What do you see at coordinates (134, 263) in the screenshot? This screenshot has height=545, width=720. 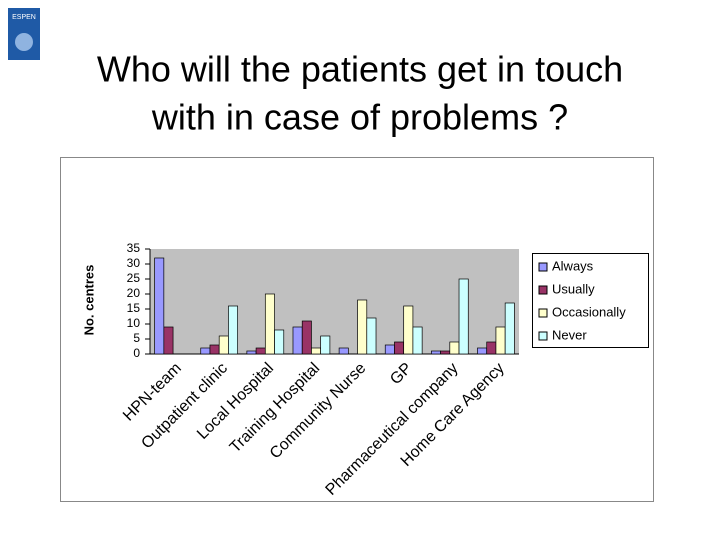 I see `y-tick-label: 30` at bounding box center [134, 263].